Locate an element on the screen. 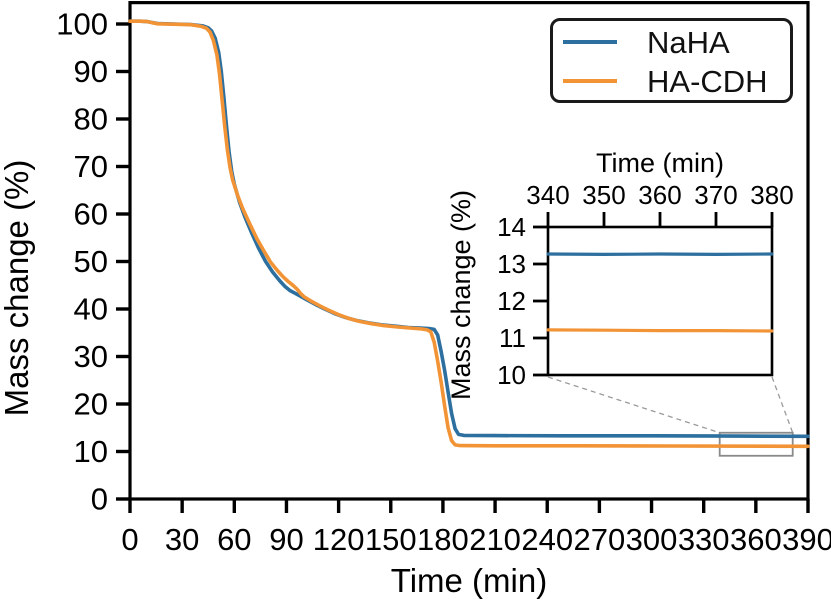 Image resolution: width=831 pixels, height=602 pixels. x-tick-label: 360 is located at coordinates (756, 539).